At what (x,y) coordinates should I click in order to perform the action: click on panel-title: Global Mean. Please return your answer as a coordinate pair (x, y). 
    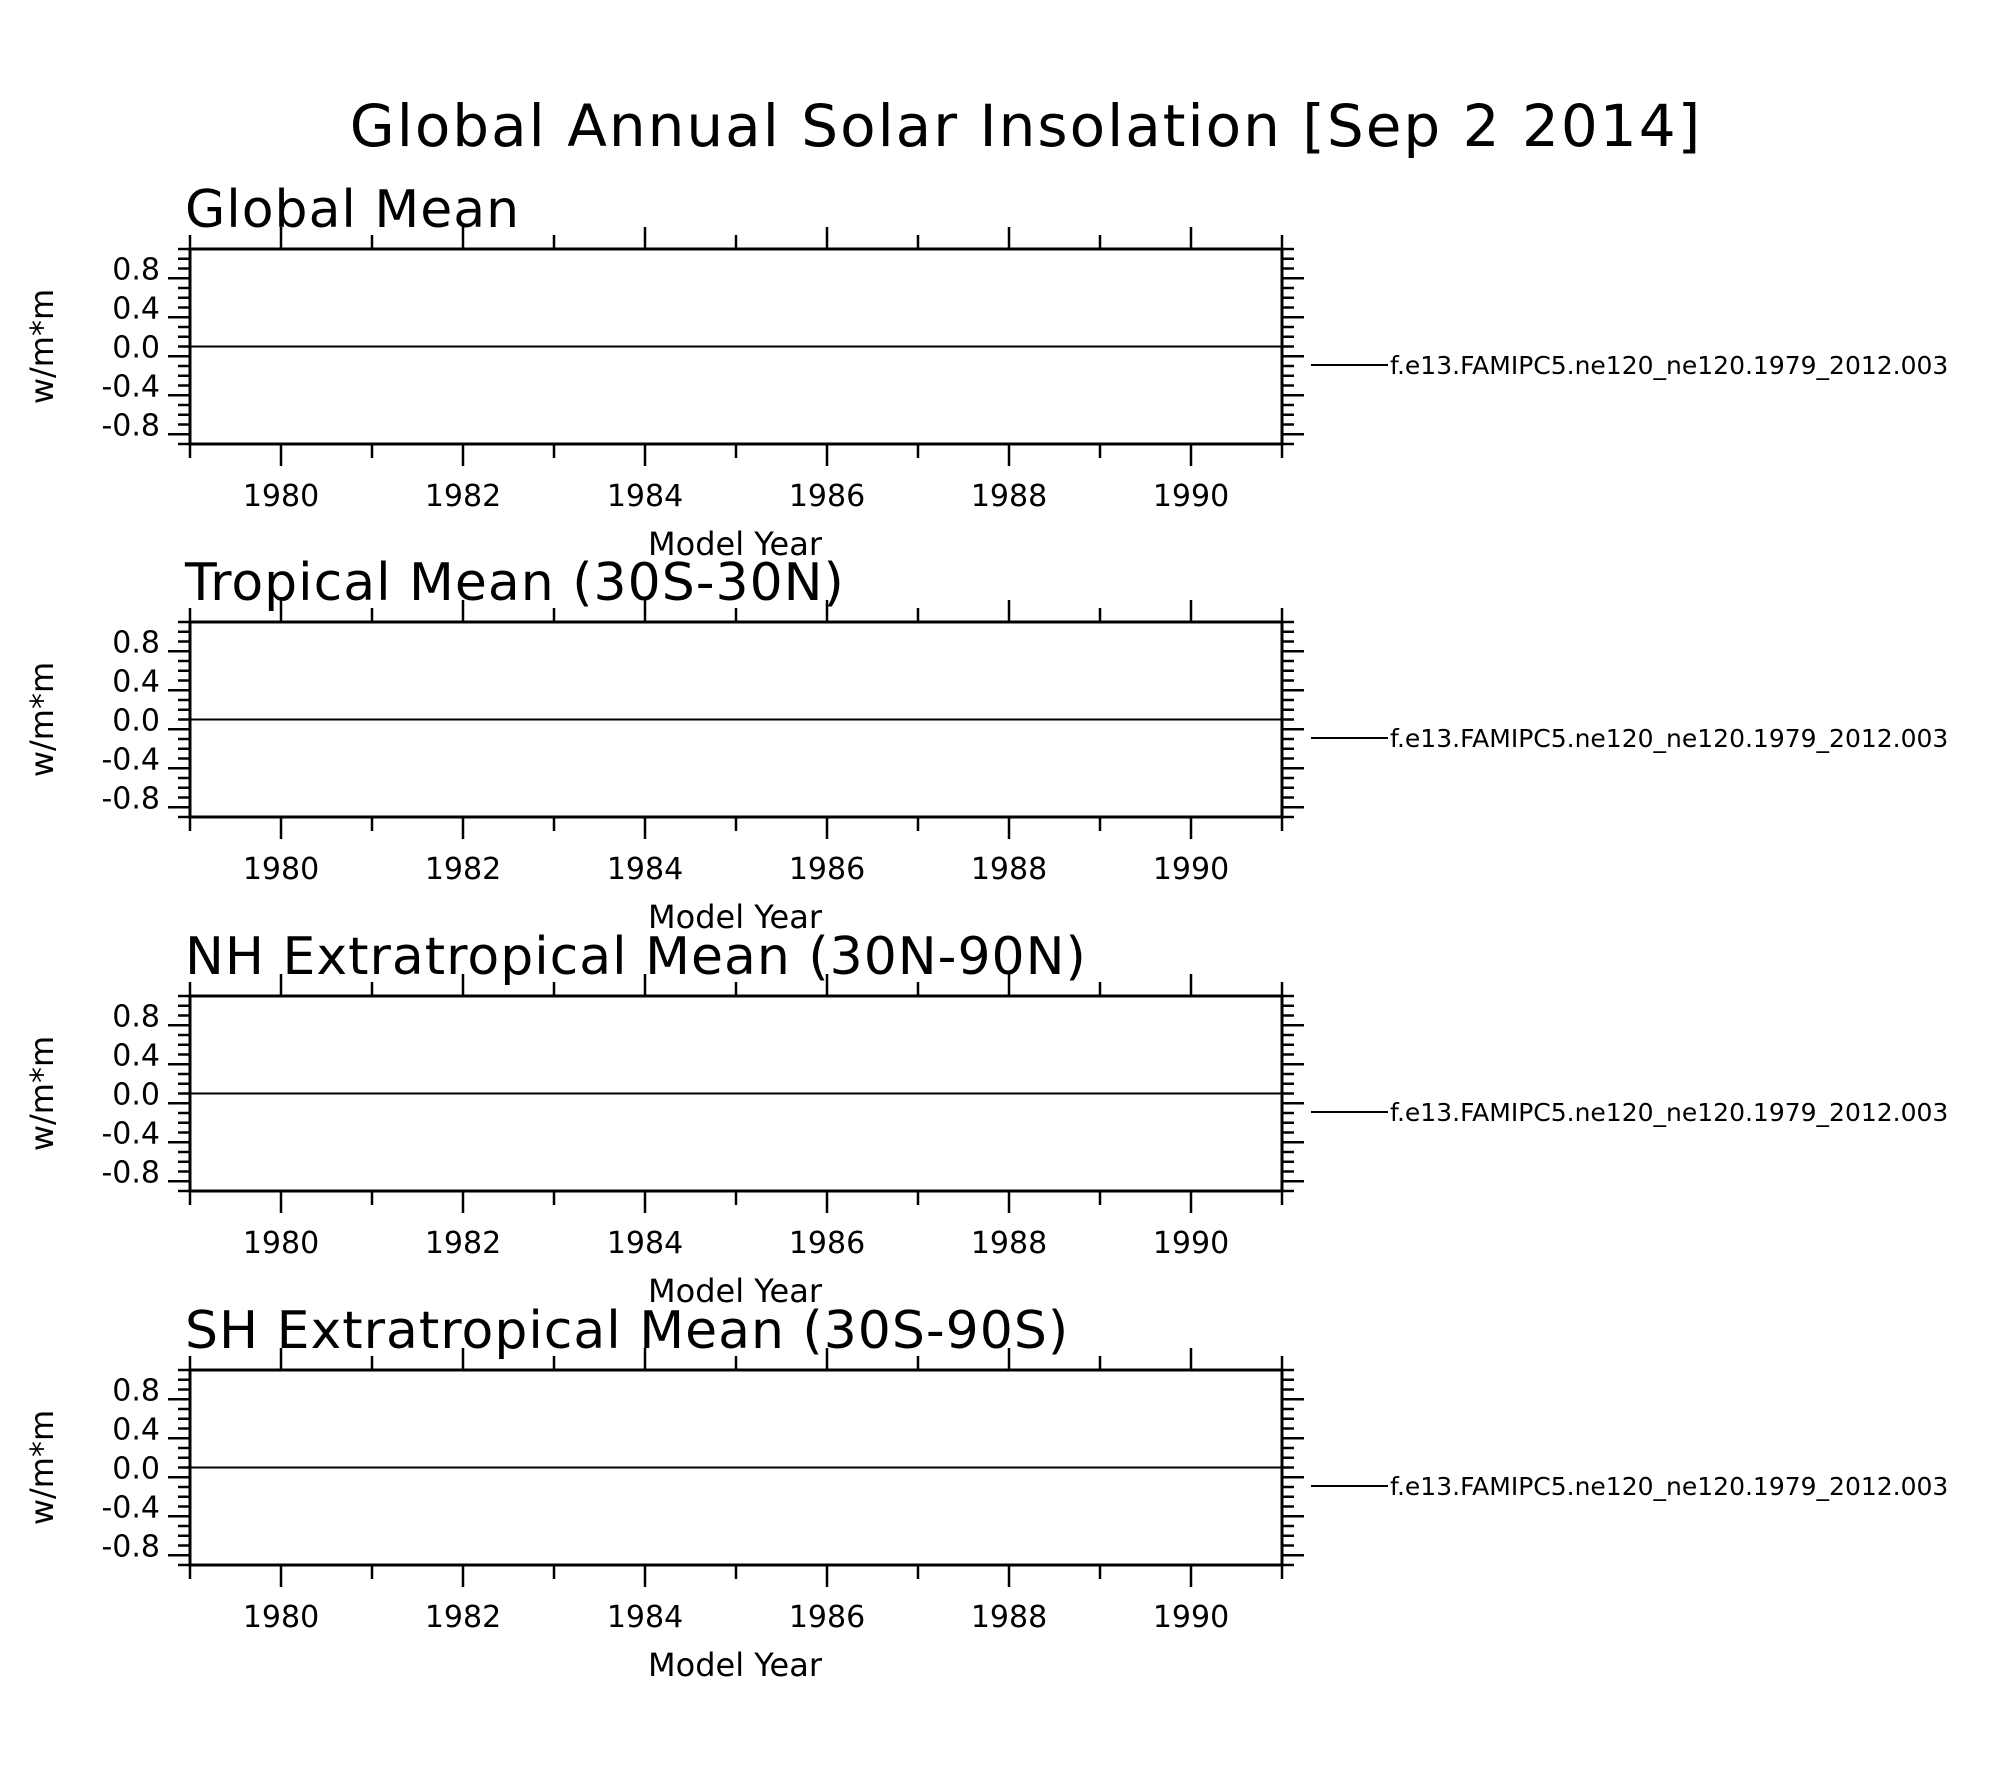
    Looking at the image, I should click on (352, 210).